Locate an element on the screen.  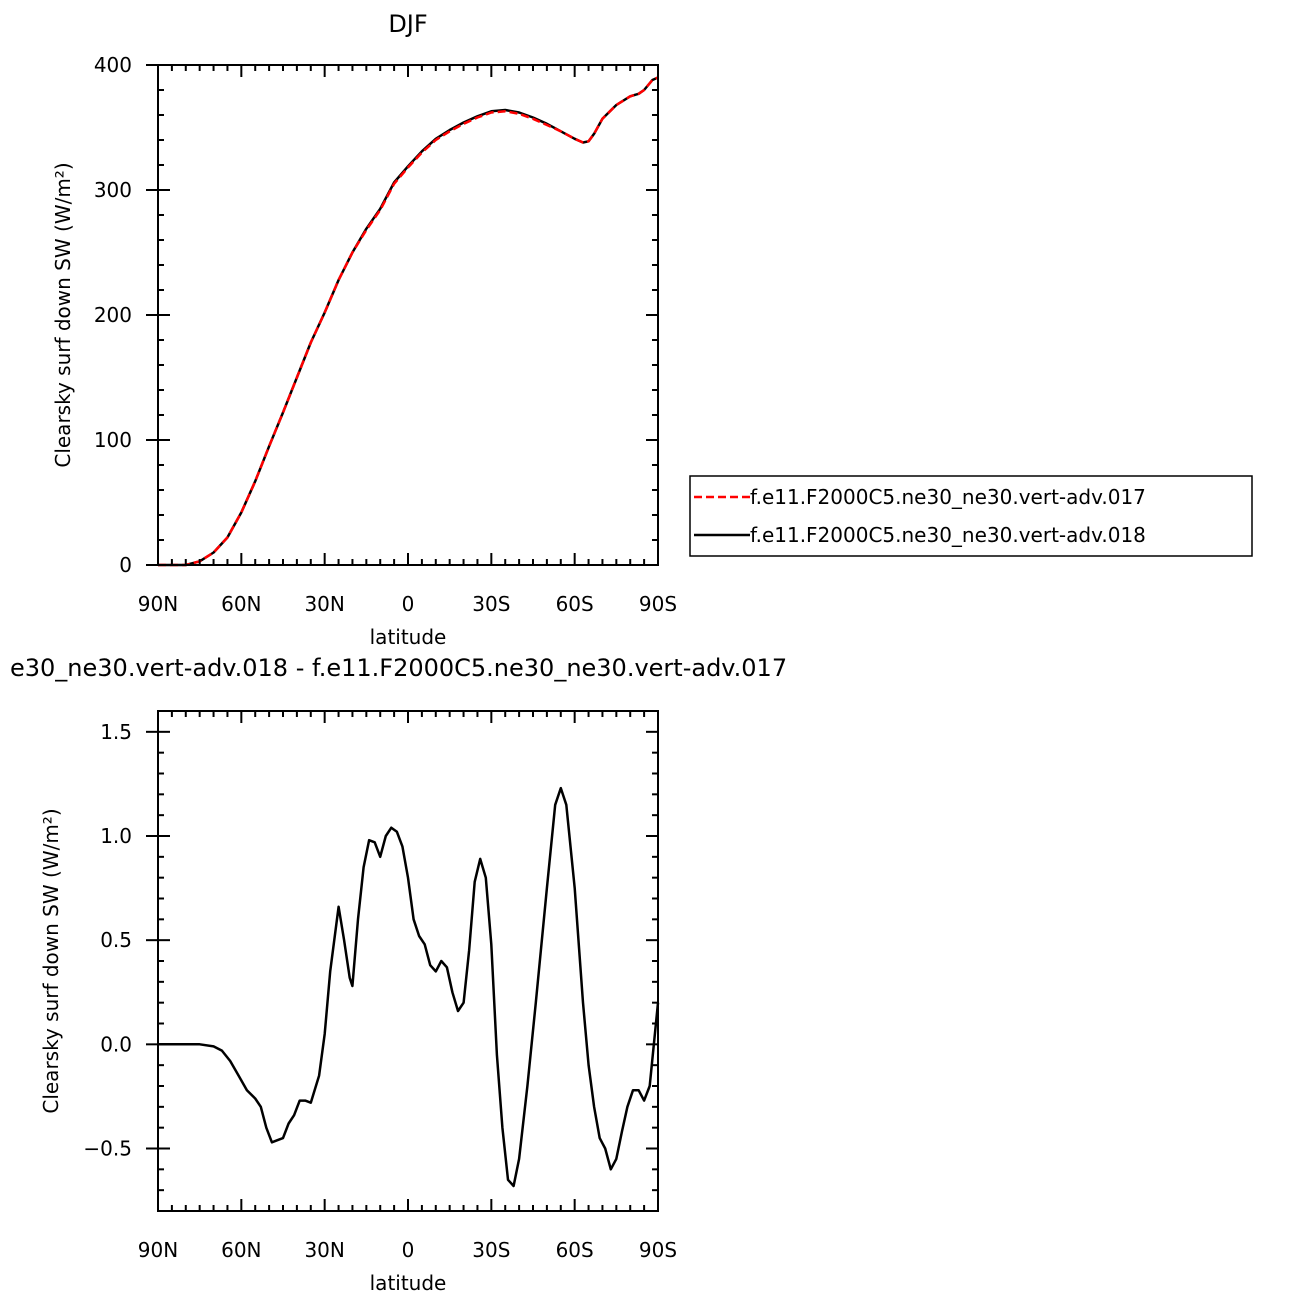
top-y-tick-label: 0 is located at coordinates (125, 565).